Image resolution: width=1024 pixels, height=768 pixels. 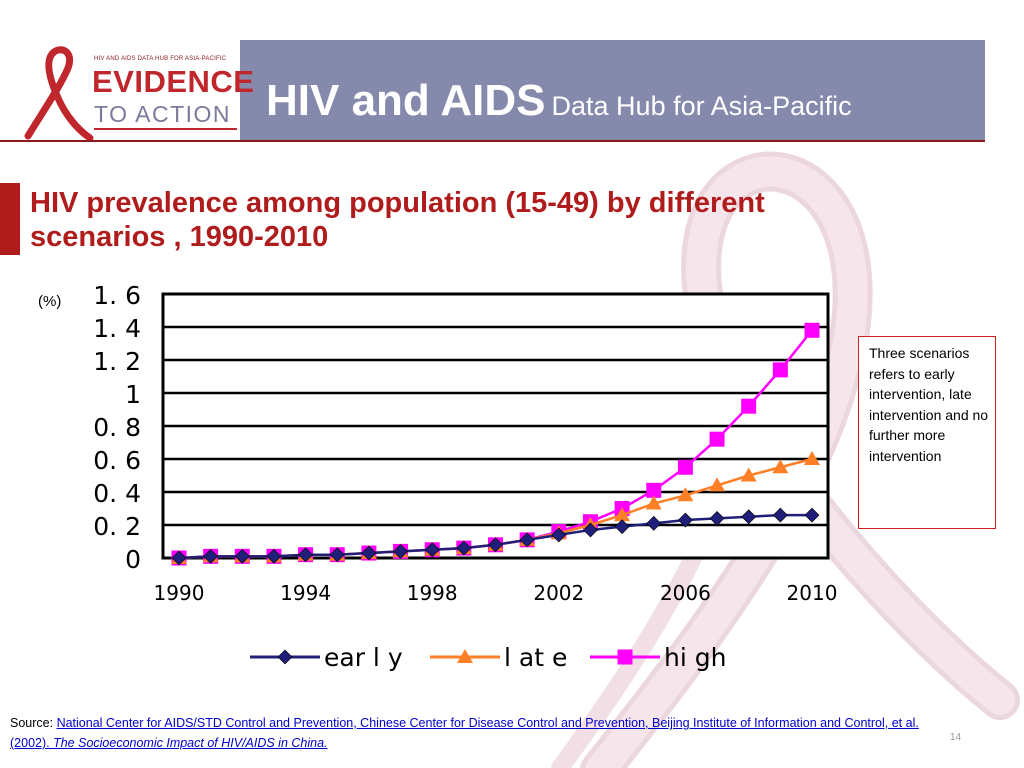 I want to click on y-tick-label: 1. 2, so click(x=117, y=361).